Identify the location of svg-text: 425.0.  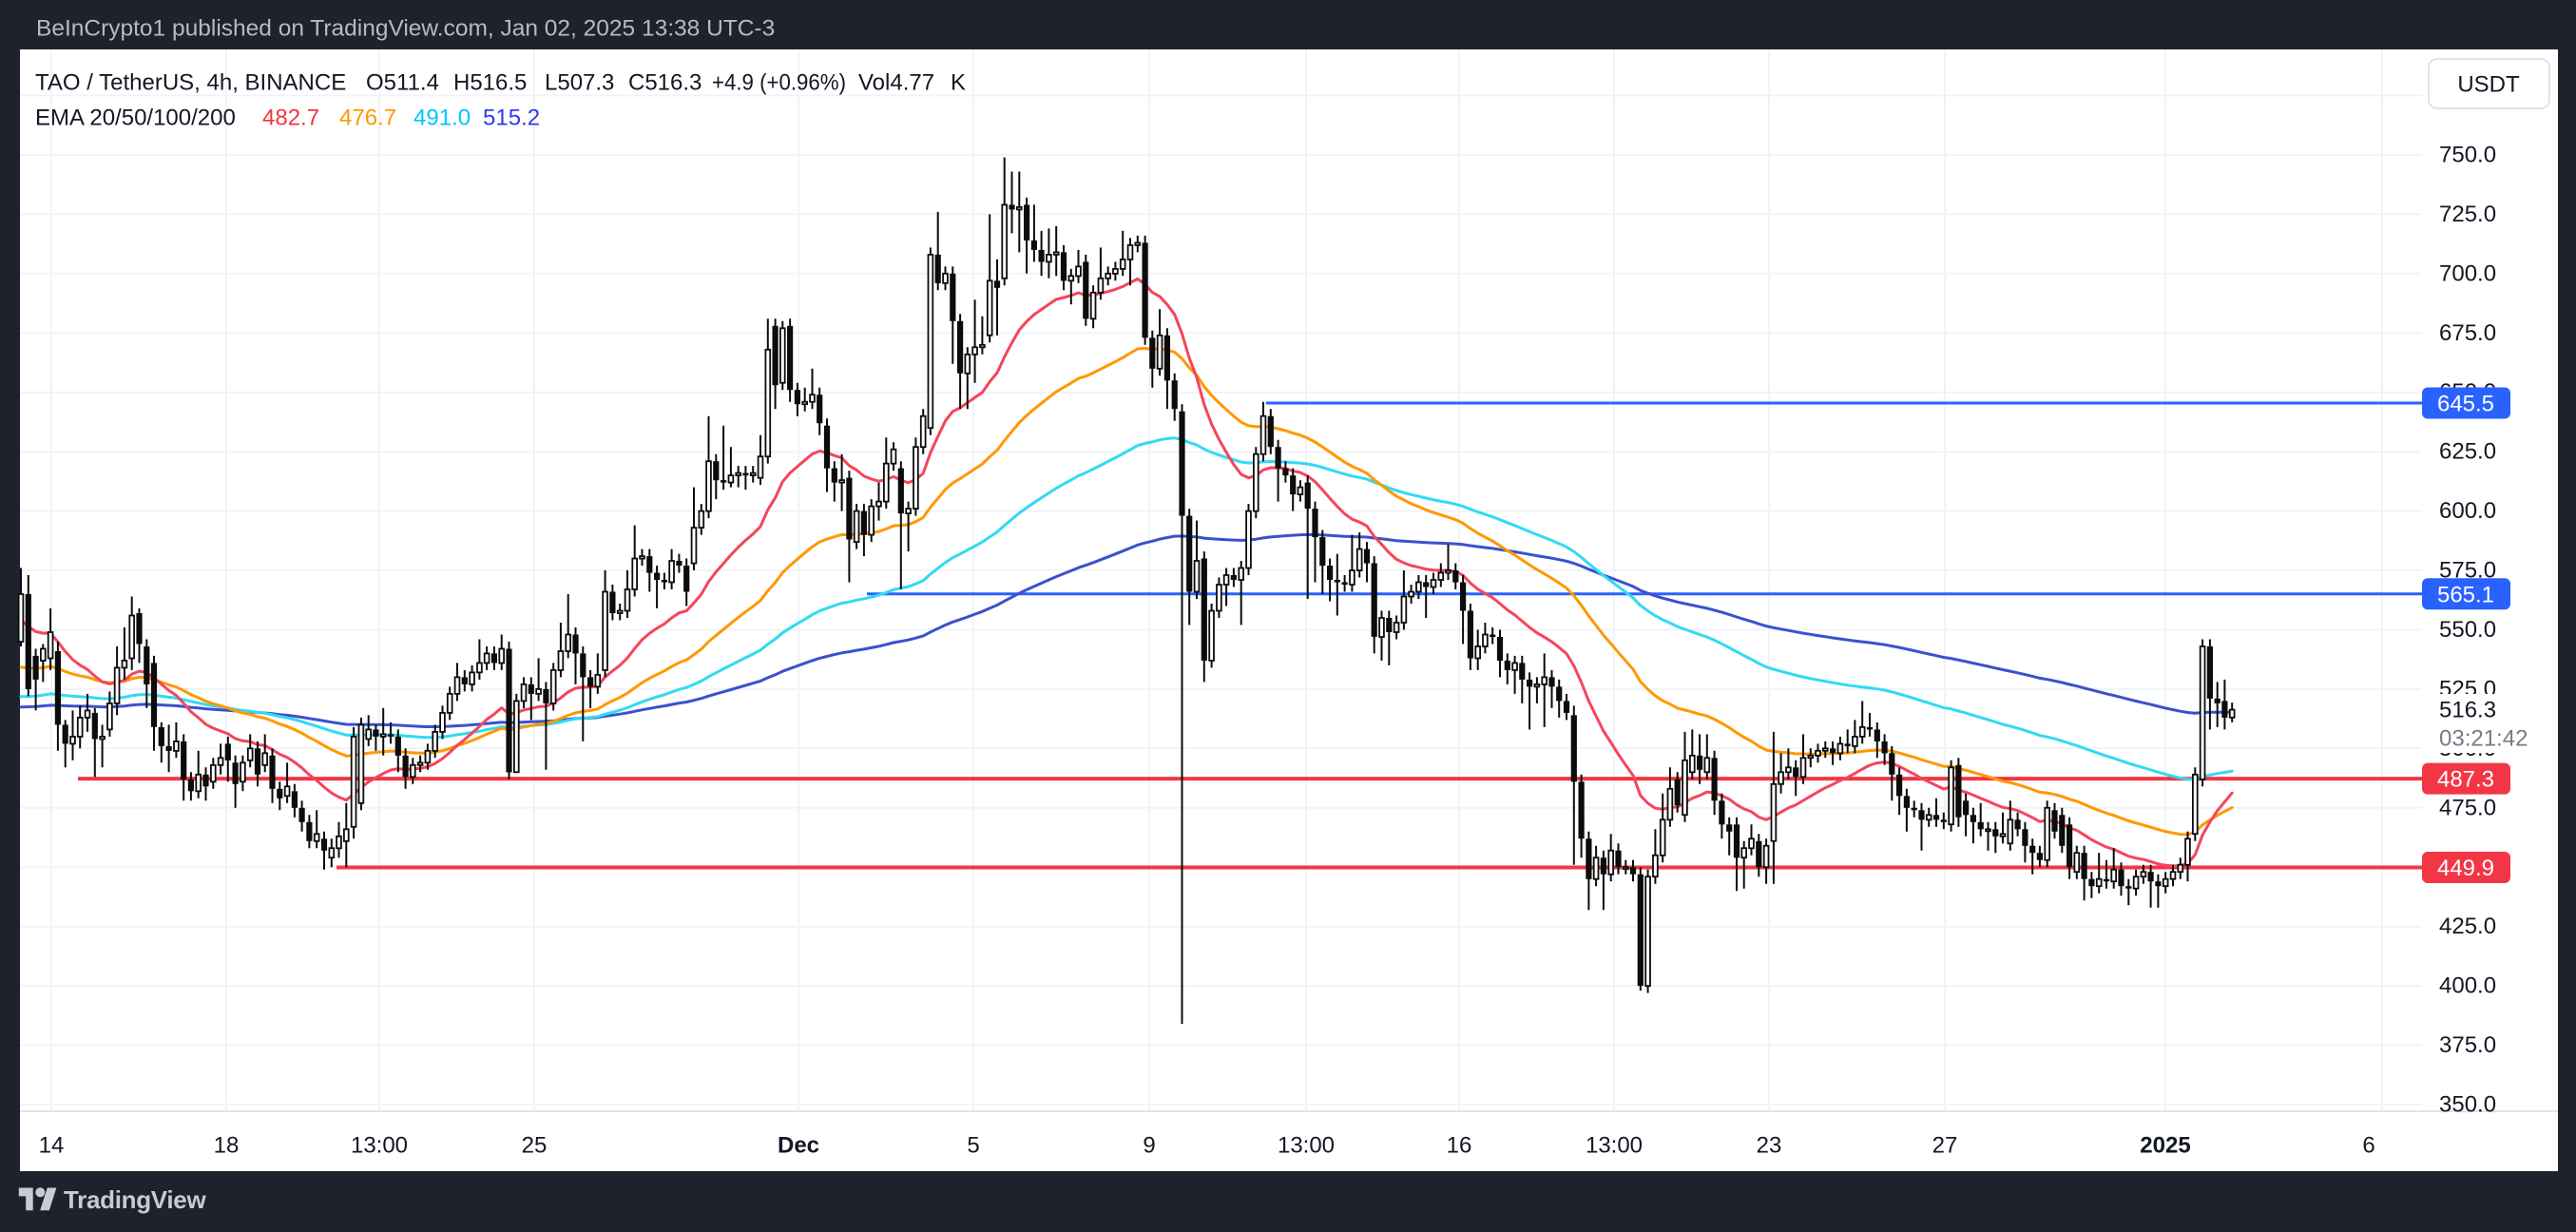
(2467, 926).